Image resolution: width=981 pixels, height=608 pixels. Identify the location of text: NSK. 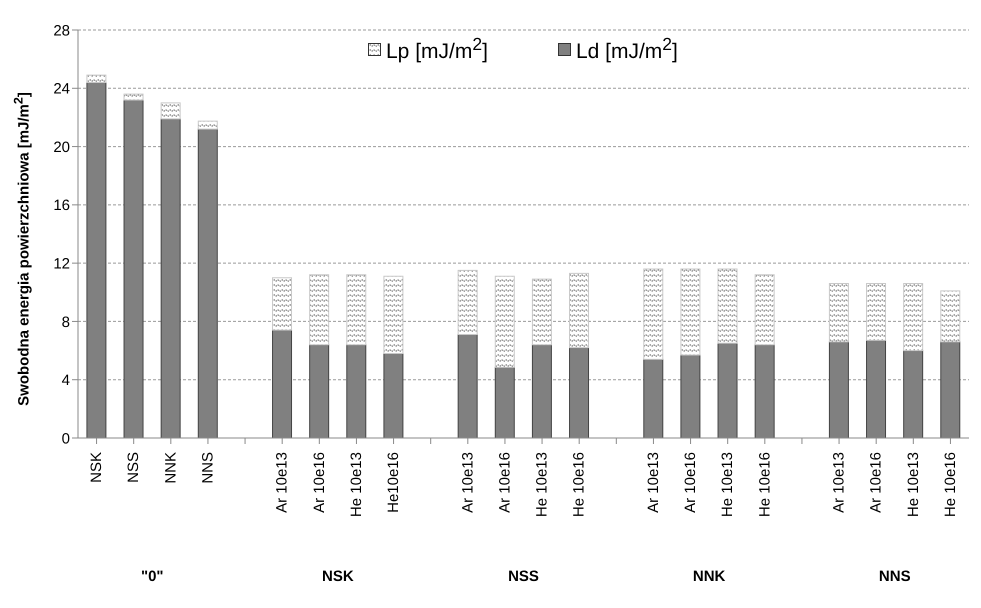
(338, 576).